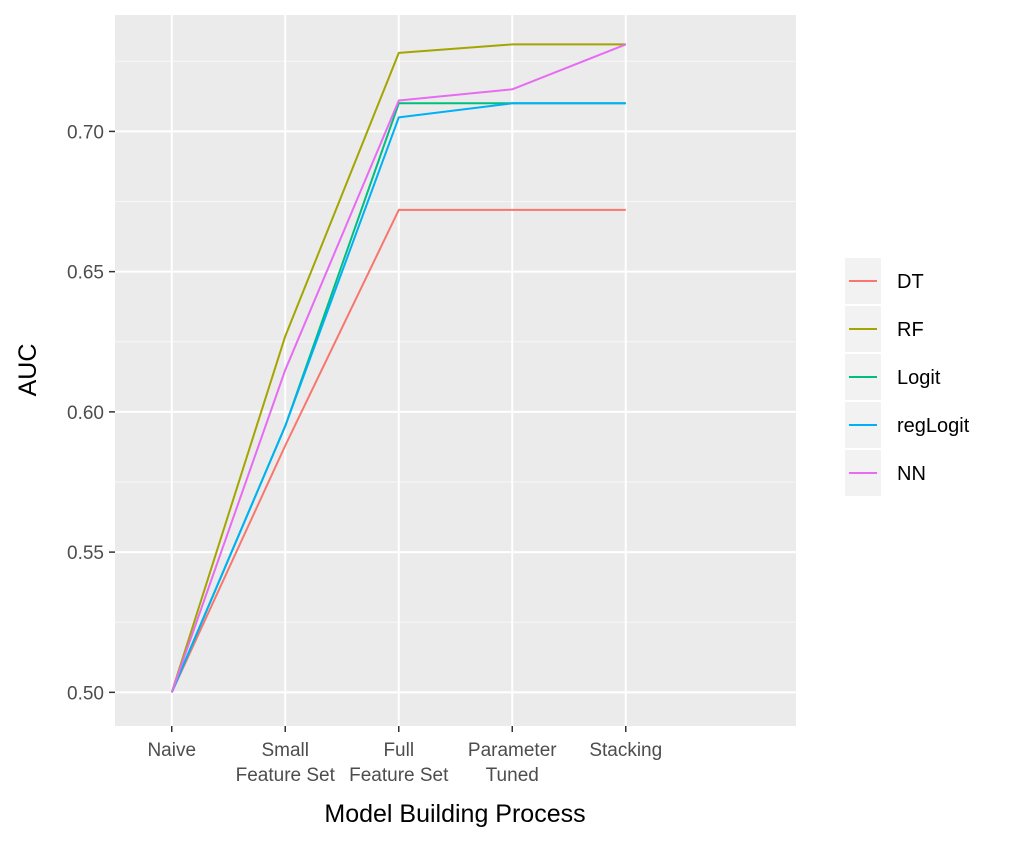 The image size is (1017, 844). I want to click on y-tick-label-2: 0.60, so click(85, 413).